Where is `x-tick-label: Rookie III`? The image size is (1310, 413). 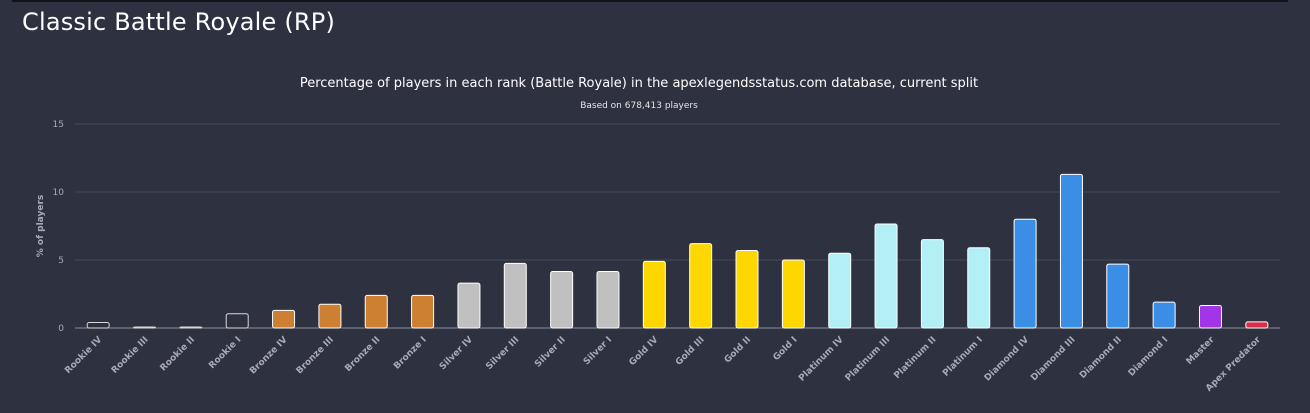
x-tick-label: Rookie III is located at coordinates (130, 355).